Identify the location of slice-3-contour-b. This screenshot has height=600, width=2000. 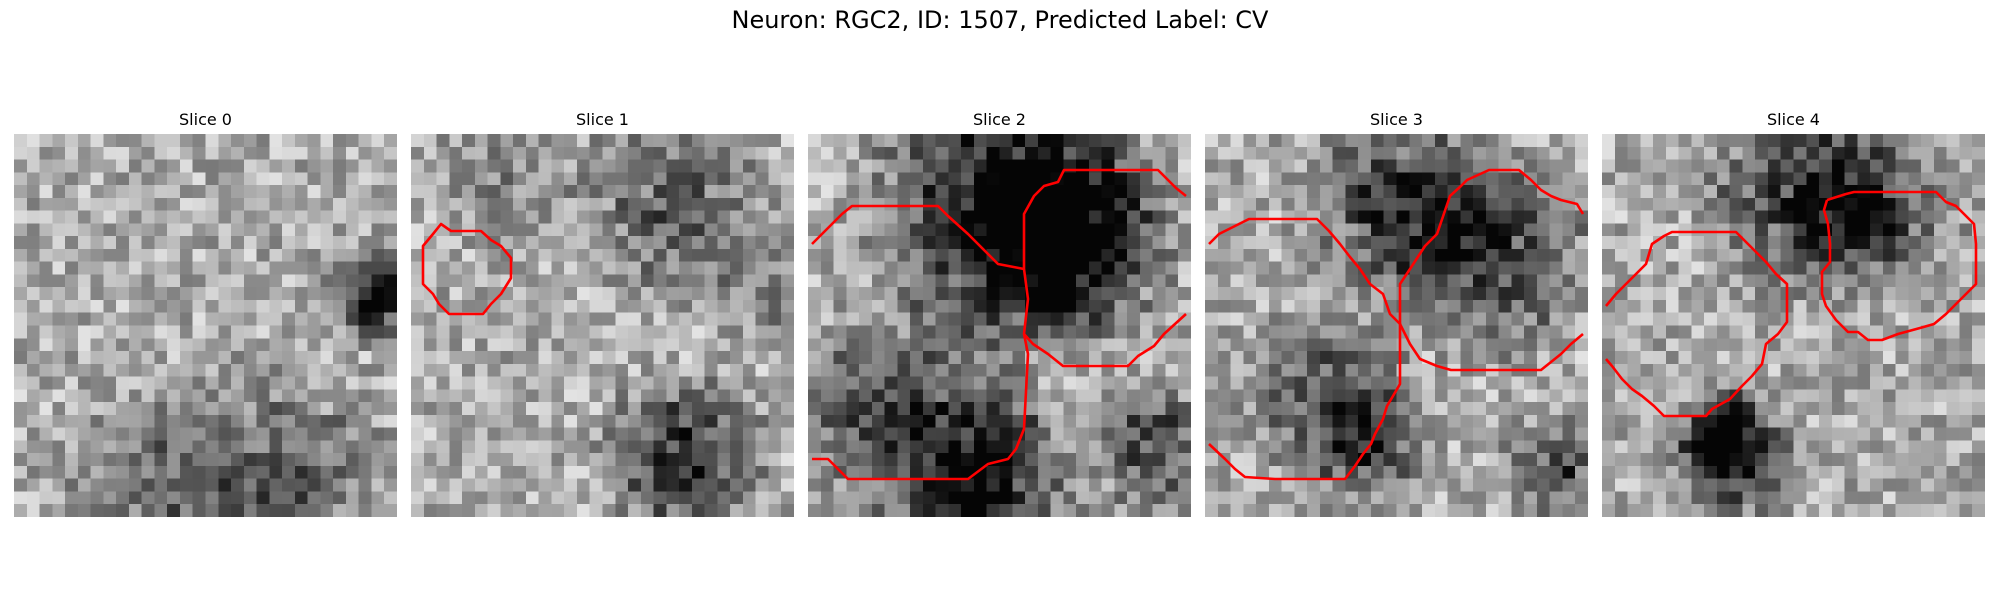
(1491, 246).